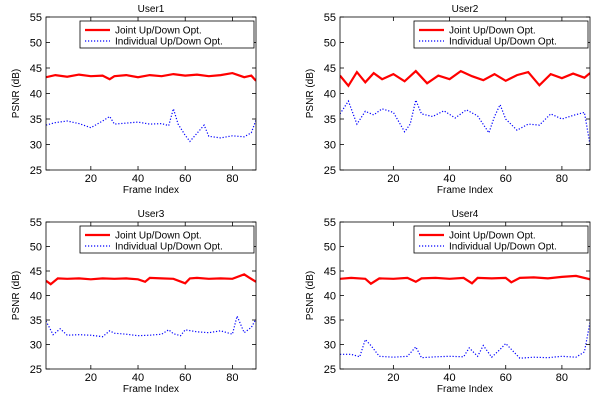 This screenshot has height=406, width=591. Describe the element at coordinates (465, 214) in the screenshot. I see `chart-title: User4` at that location.